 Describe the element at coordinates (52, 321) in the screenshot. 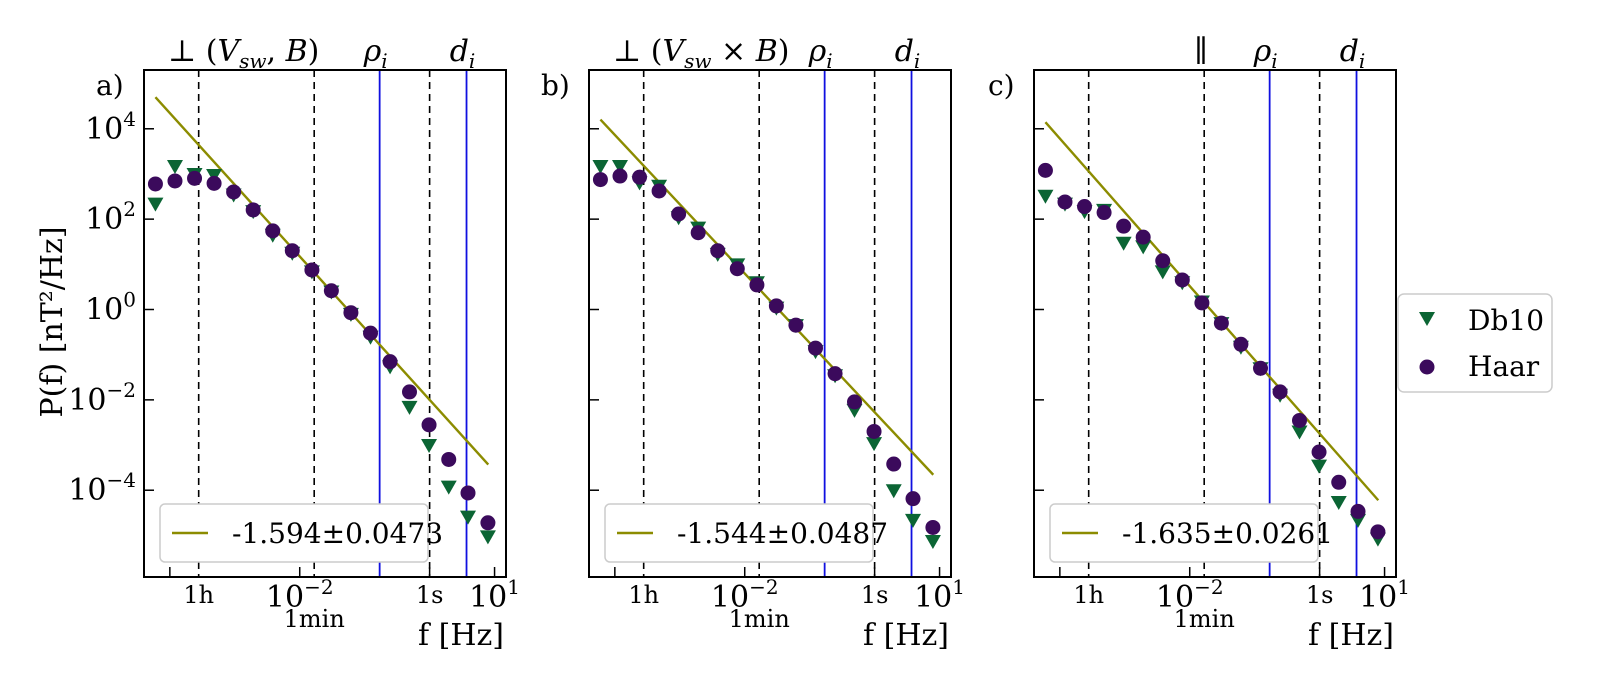

I see `y-axis-label: P(f) [nT²/Hz]` at that location.